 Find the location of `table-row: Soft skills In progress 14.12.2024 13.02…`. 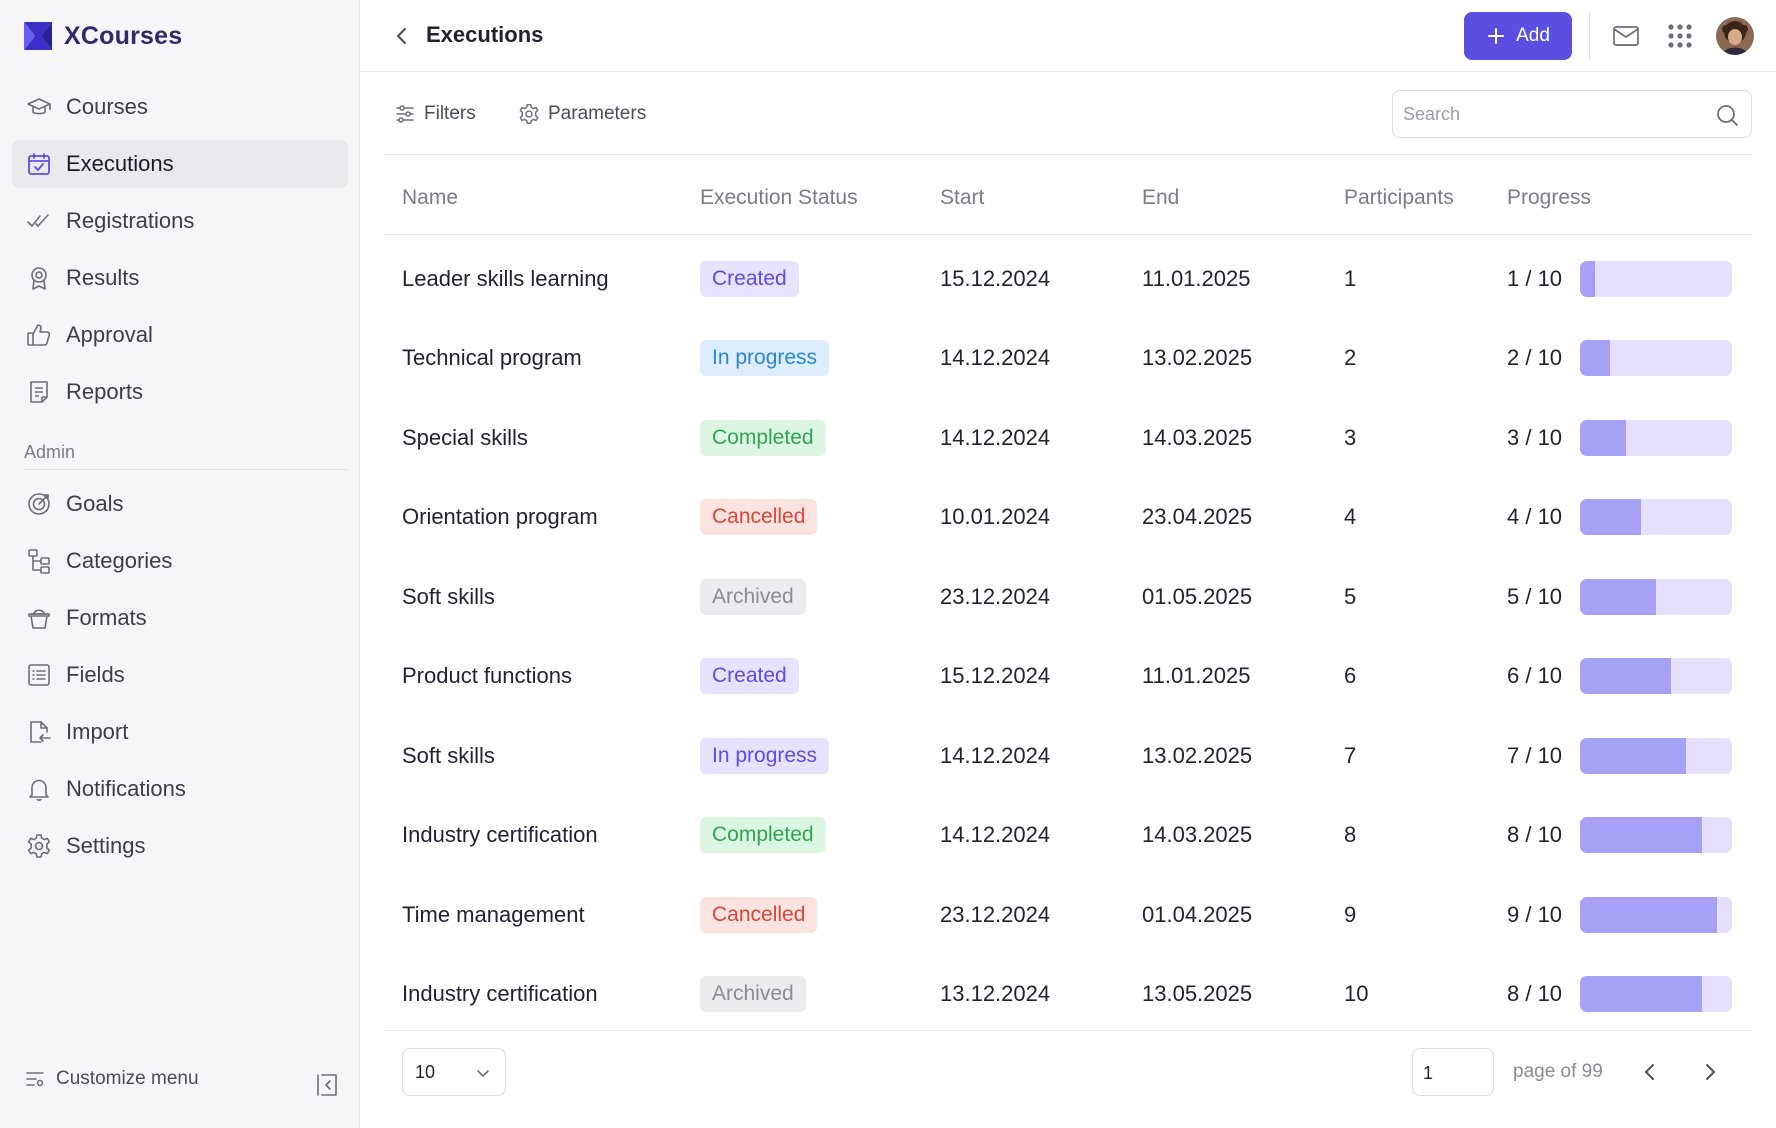

table-row: Soft skills In progress 14.12.2024 13.02… is located at coordinates (1068, 756).